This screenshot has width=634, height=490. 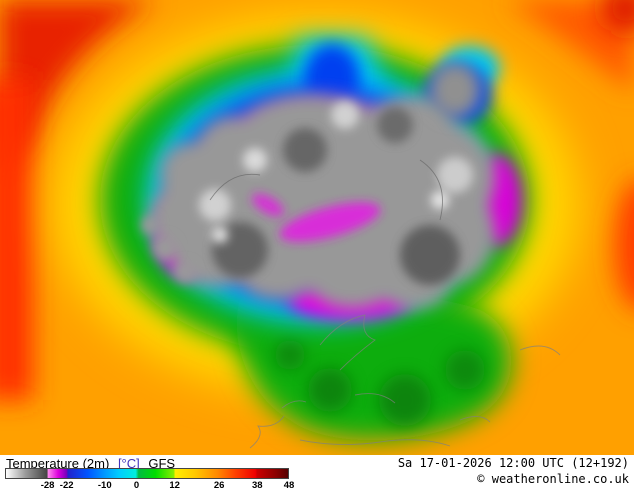 I want to click on legend-title: Temperature (2m) [°C] GFS, so click(x=93, y=463).